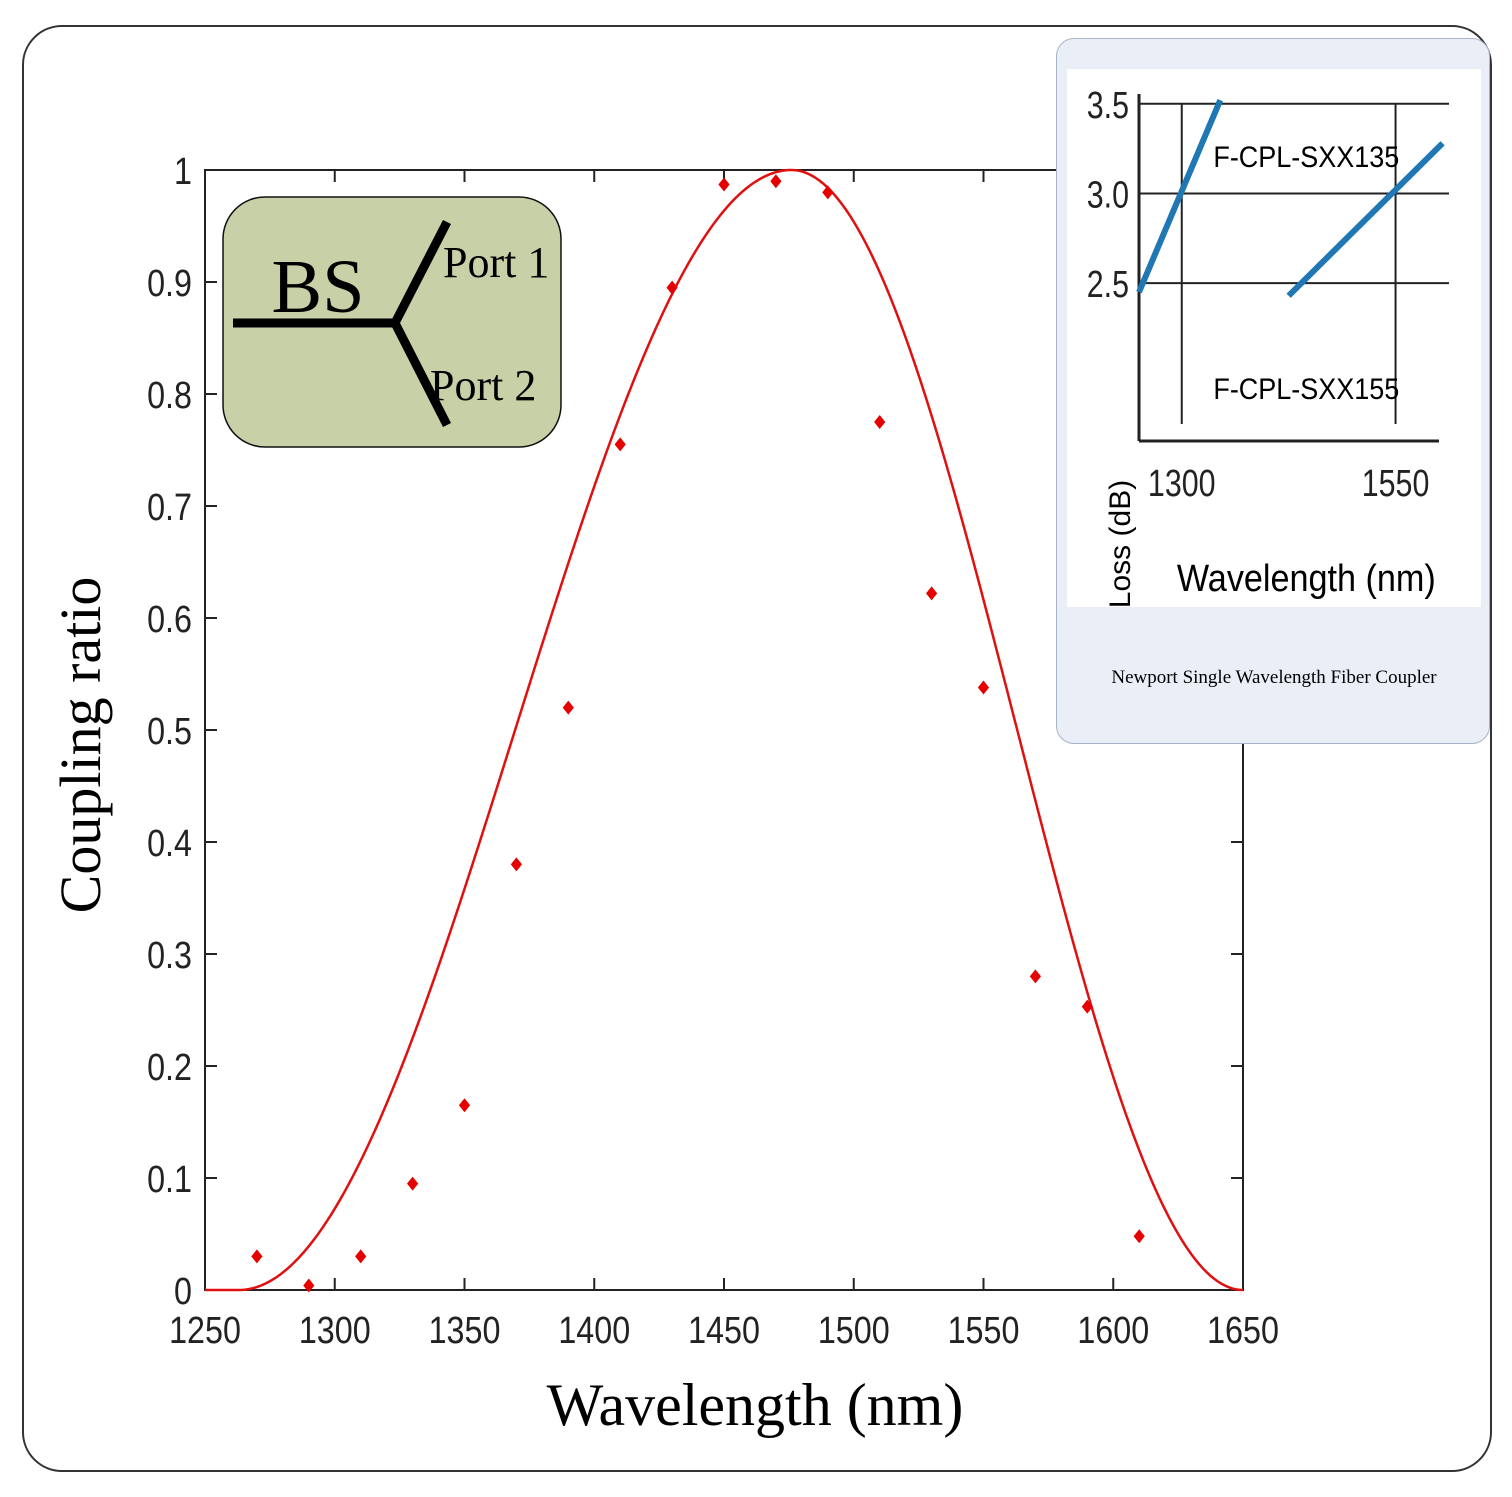 This screenshot has height=1497, width=1512. What do you see at coordinates (1108, 106) in the screenshot?
I see `inset-y-tick-label: 3.5` at bounding box center [1108, 106].